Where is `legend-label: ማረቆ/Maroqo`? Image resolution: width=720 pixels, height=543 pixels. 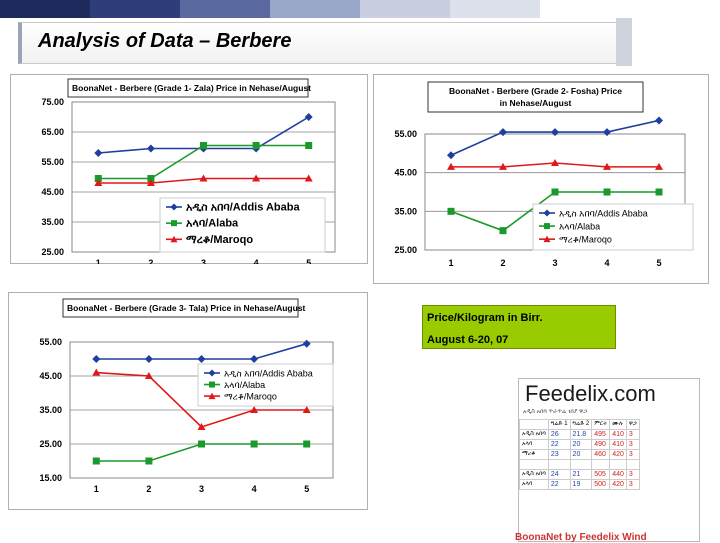
legend-label: ማረቆ/Maroqo is located at coordinates (250, 397).